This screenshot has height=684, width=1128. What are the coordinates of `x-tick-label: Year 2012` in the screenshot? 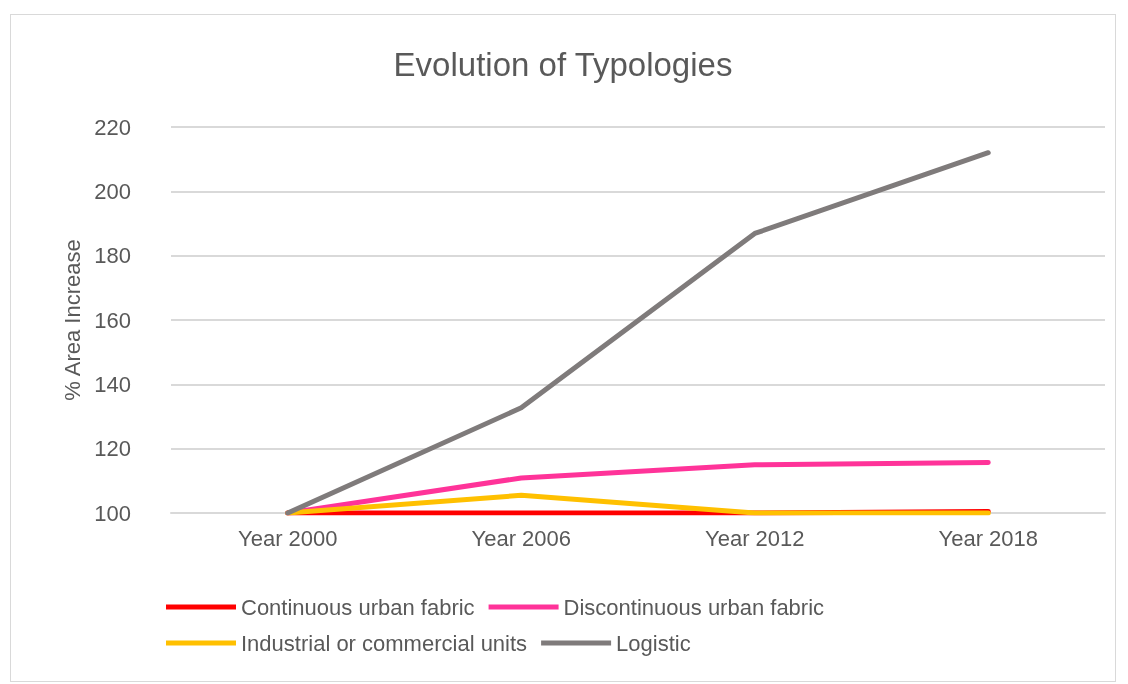 It's located at (754, 538).